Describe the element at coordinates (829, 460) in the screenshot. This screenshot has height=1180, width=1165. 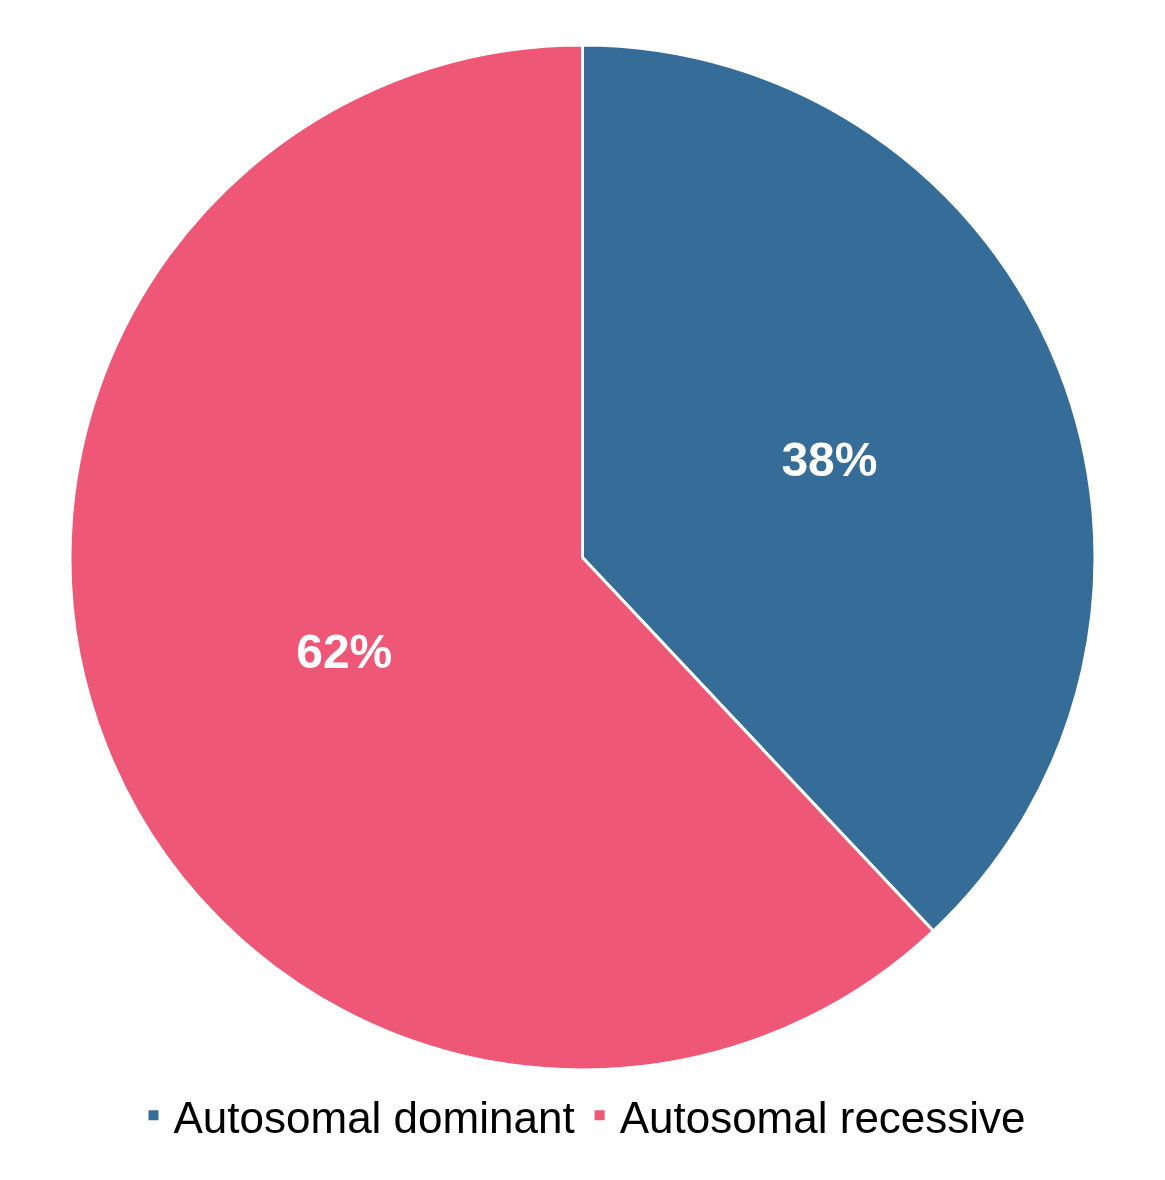
I see `data-label: 38%` at that location.